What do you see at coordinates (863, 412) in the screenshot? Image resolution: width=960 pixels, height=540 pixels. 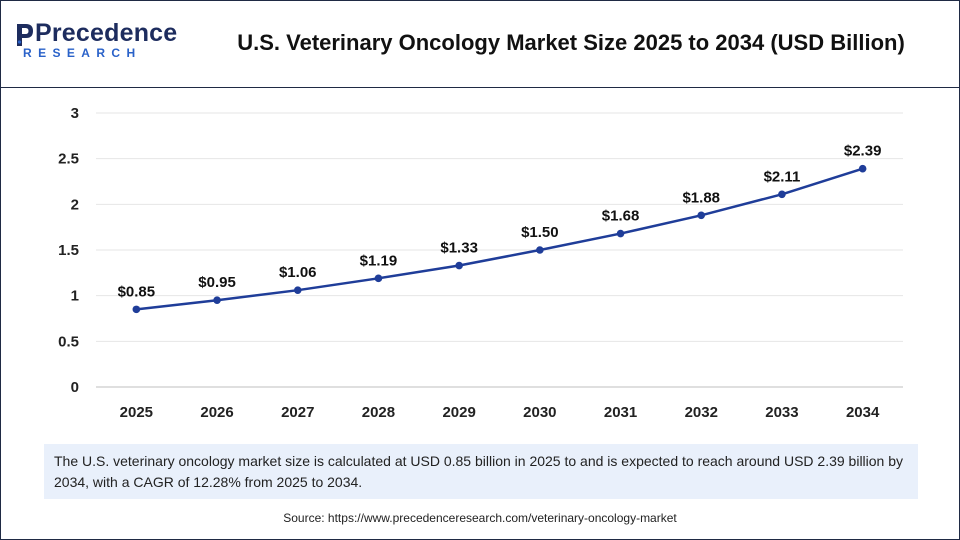 I see `x-tick-label-2034: 2034` at bounding box center [863, 412].